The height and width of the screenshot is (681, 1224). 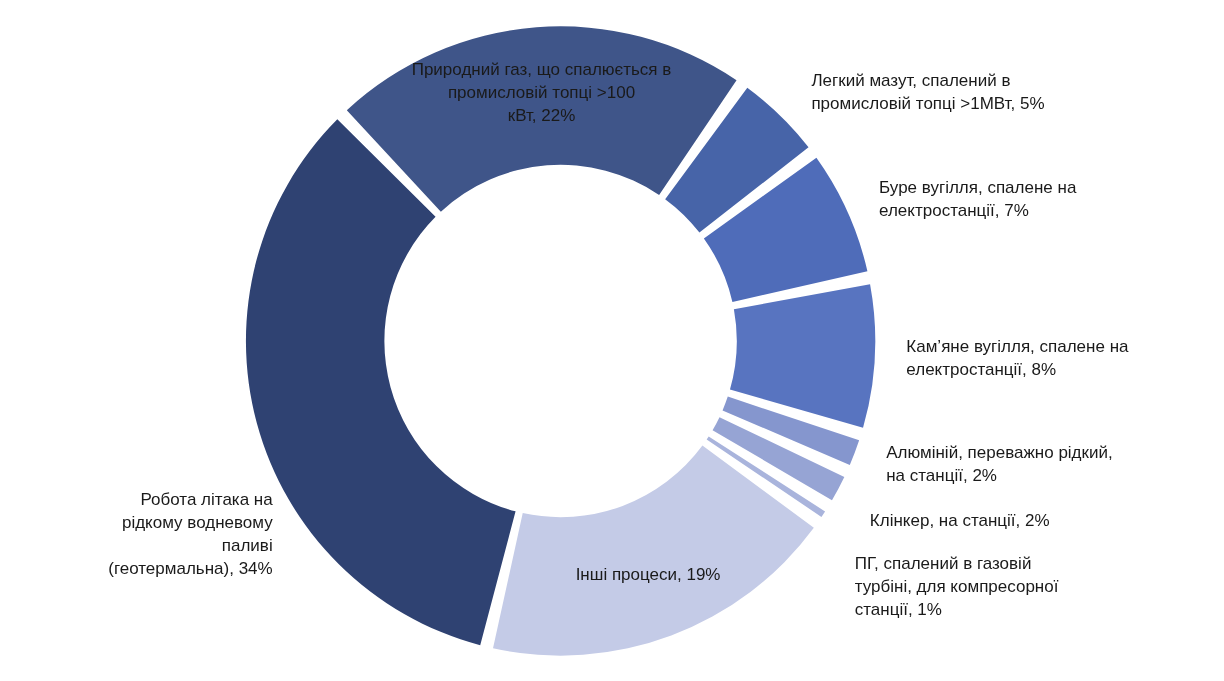 What do you see at coordinates (999, 464) in the screenshot?
I see `slice-label: Алюміній, переважно рідкий, на станції, 2%` at bounding box center [999, 464].